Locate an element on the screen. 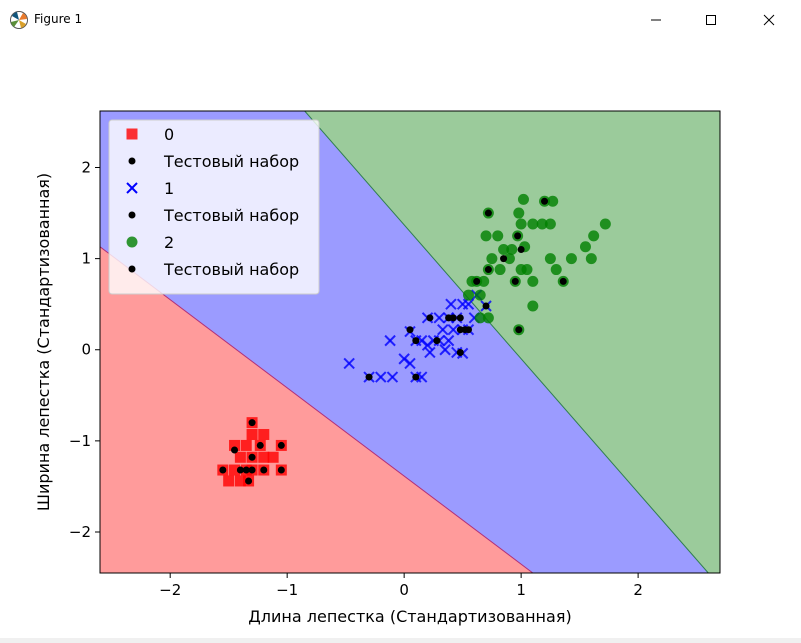 The image size is (801, 643). matplotlib-icon is located at coordinates (19, 20).